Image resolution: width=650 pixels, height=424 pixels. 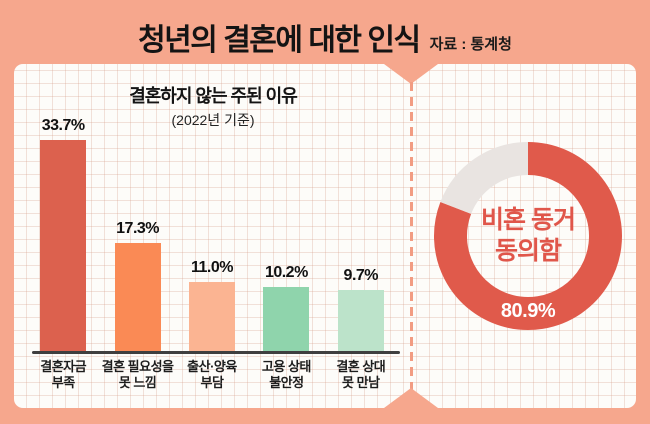 What do you see at coordinates (279, 40) in the screenshot?
I see `page-title: 청년의 결혼에 대한 인식` at bounding box center [279, 40].